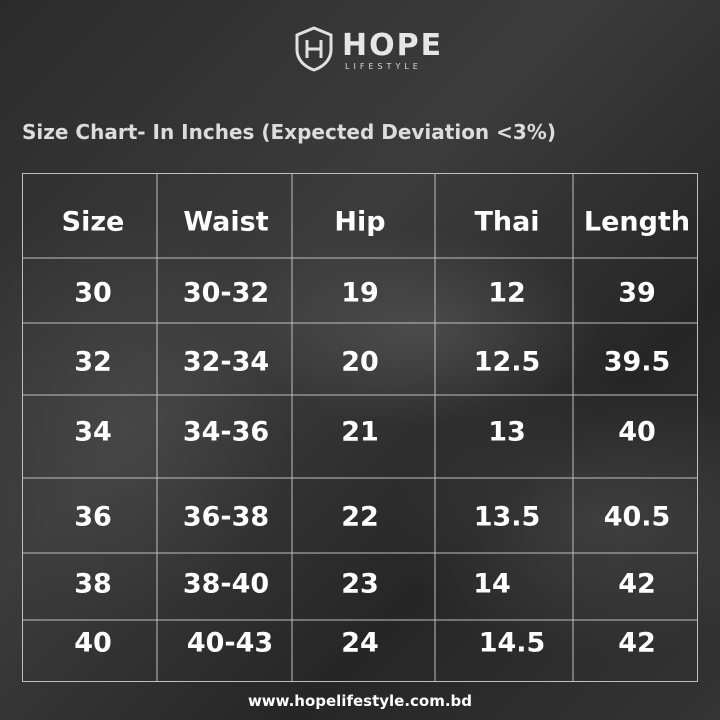 Image resolution: width=720 pixels, height=720 pixels. Describe the element at coordinates (360, 643) in the screenshot. I see `table-cell: 24` at that location.